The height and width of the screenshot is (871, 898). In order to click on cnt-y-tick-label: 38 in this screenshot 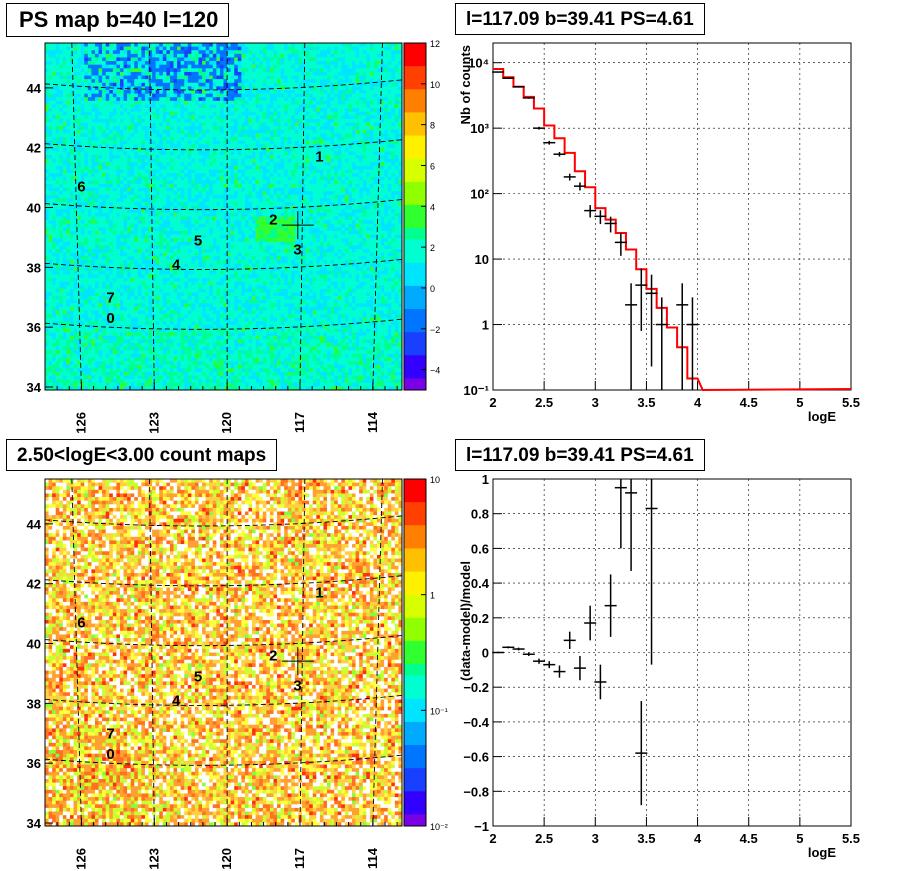, I will do `click(34, 703)`.